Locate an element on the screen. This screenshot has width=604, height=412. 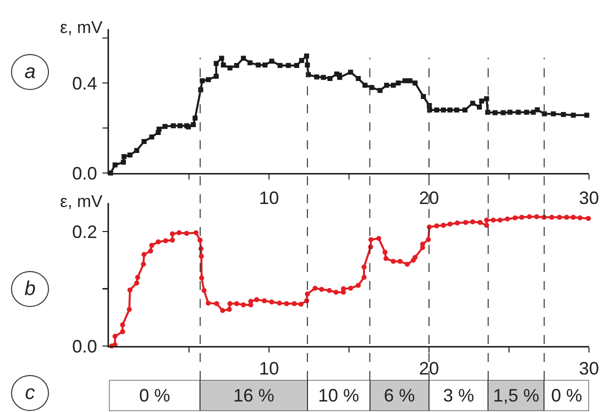
x-tick-label: 20 is located at coordinates (429, 368).